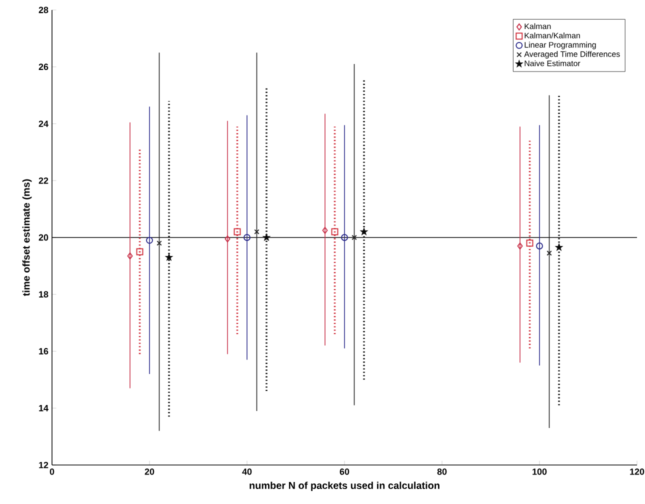 The height and width of the screenshot is (504, 645). Describe the element at coordinates (52, 471) in the screenshot. I see `x-tick-label: 0` at that location.